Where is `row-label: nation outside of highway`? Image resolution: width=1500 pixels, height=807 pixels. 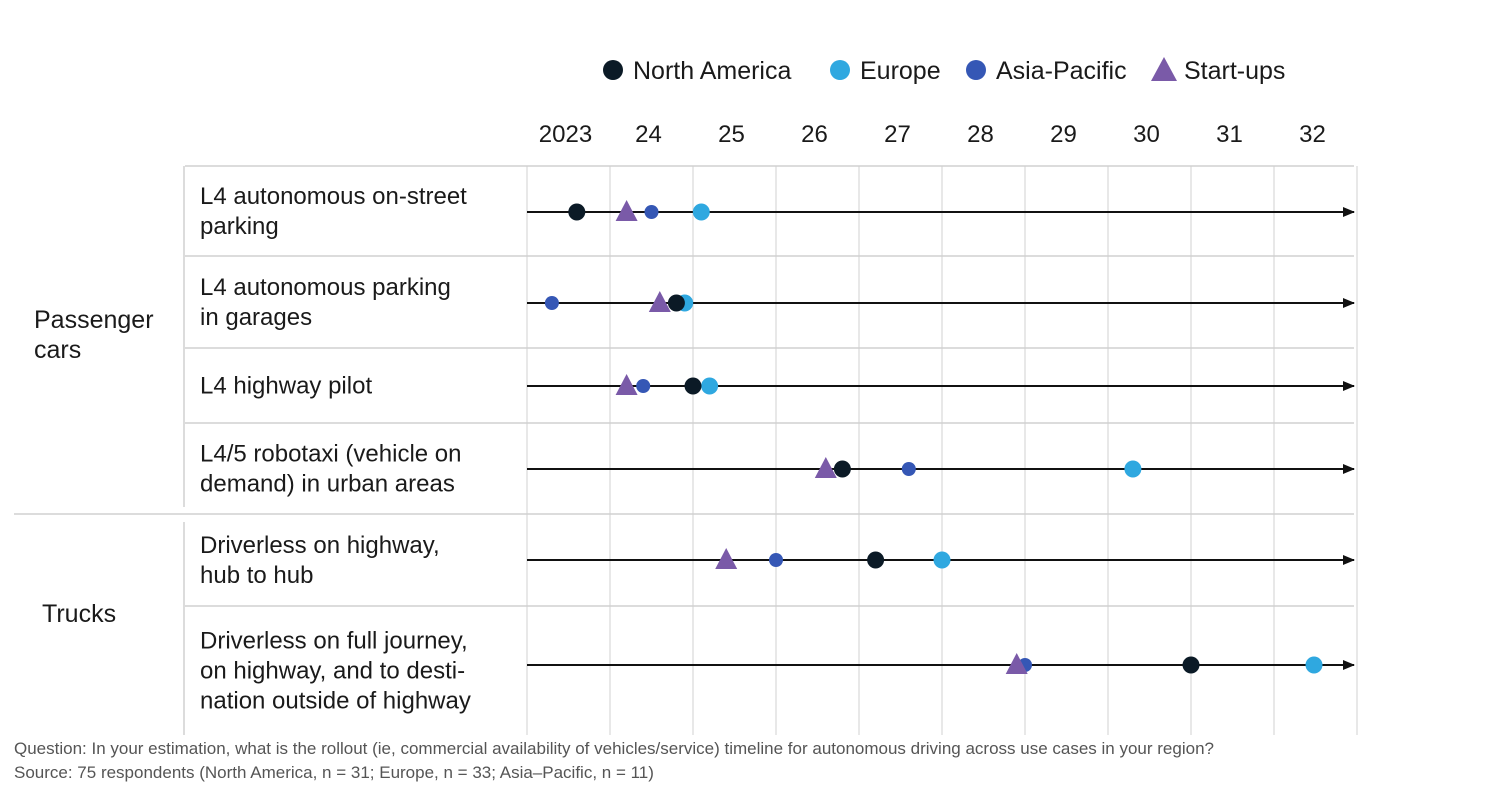
row-label: nation outside of highway is located at coordinates (335, 701).